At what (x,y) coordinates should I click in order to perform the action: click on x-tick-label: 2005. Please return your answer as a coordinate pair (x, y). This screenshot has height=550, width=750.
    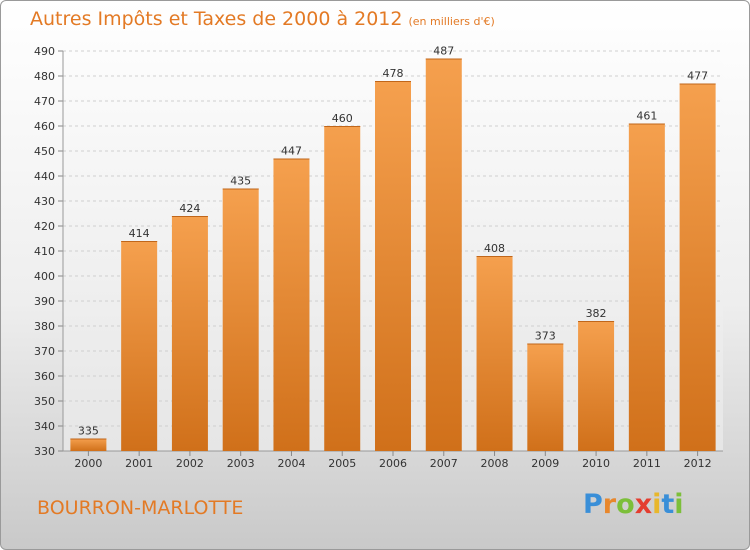
    Looking at the image, I should click on (342, 463).